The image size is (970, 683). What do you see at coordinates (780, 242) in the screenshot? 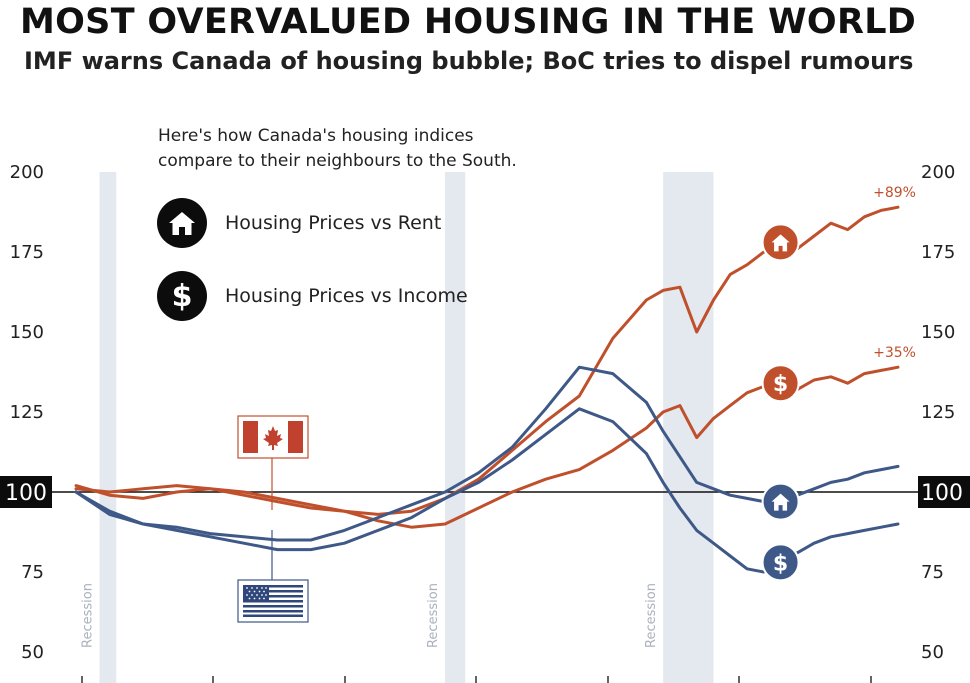
I see `house-icon-marker-canada` at bounding box center [780, 242].